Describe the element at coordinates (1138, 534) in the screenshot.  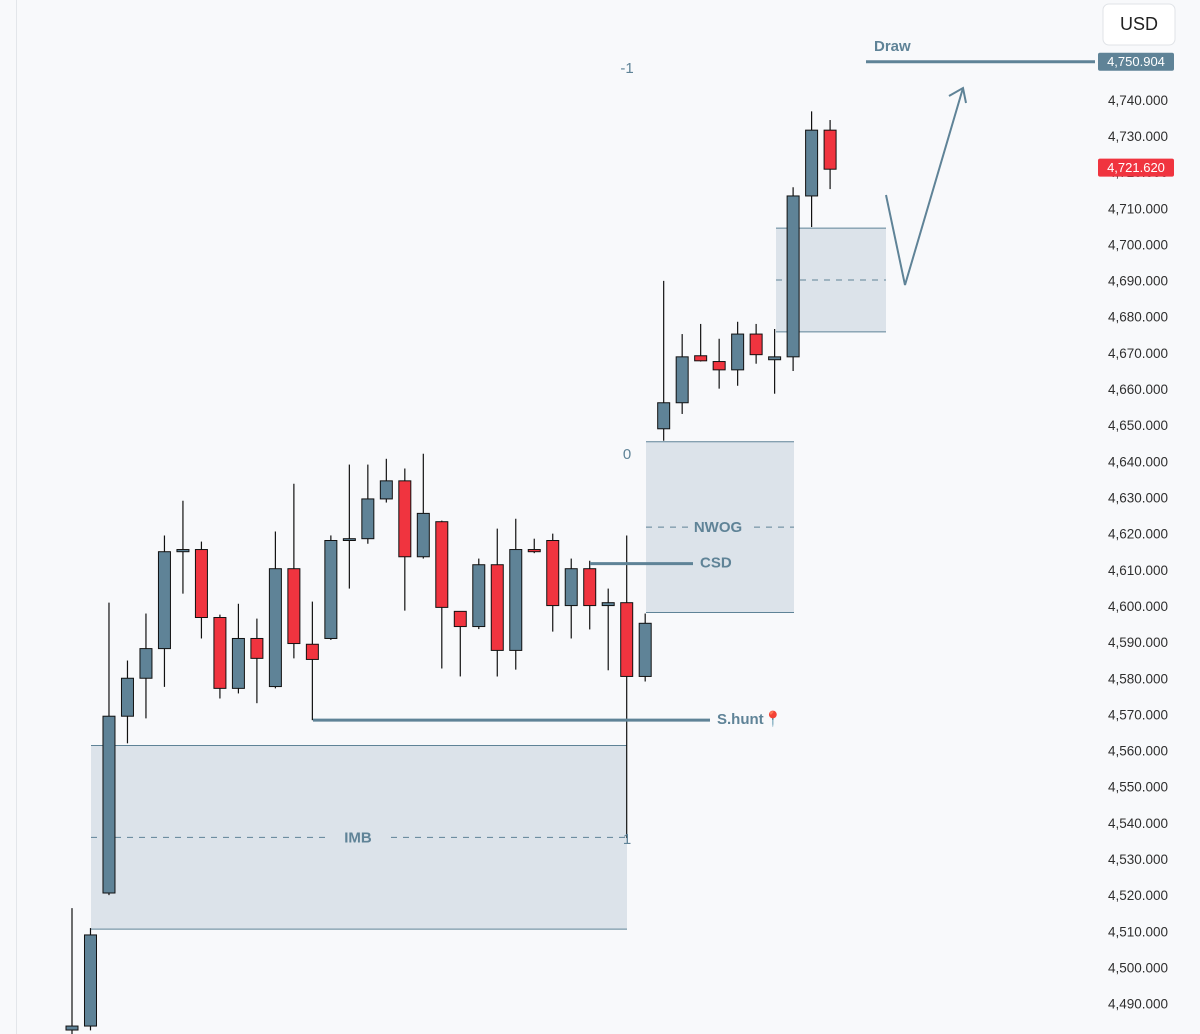
I see `y-tick-label: 4,620.000` at that location.